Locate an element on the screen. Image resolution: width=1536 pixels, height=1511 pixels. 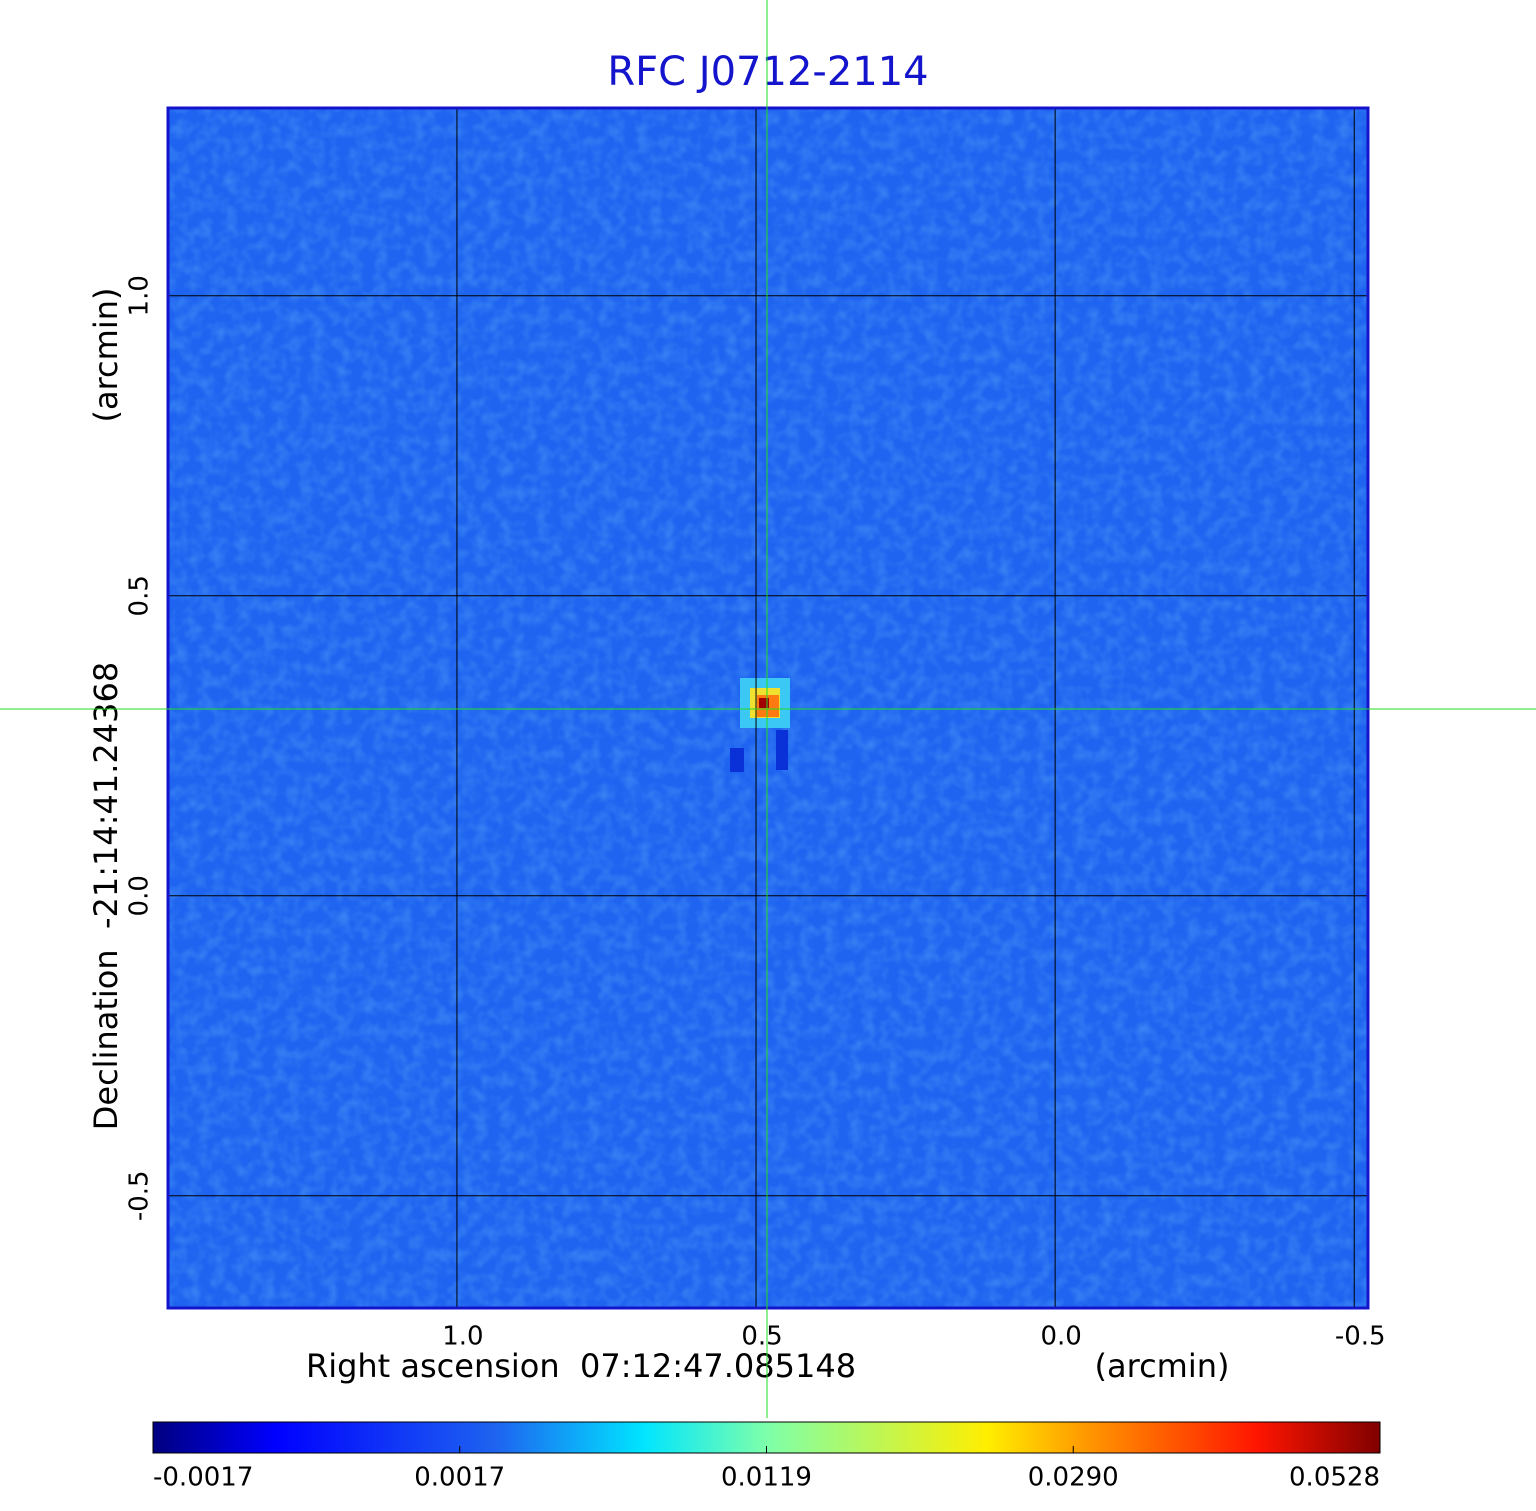
x-axis-unit: (arcmin) is located at coordinates (1162, 1366).